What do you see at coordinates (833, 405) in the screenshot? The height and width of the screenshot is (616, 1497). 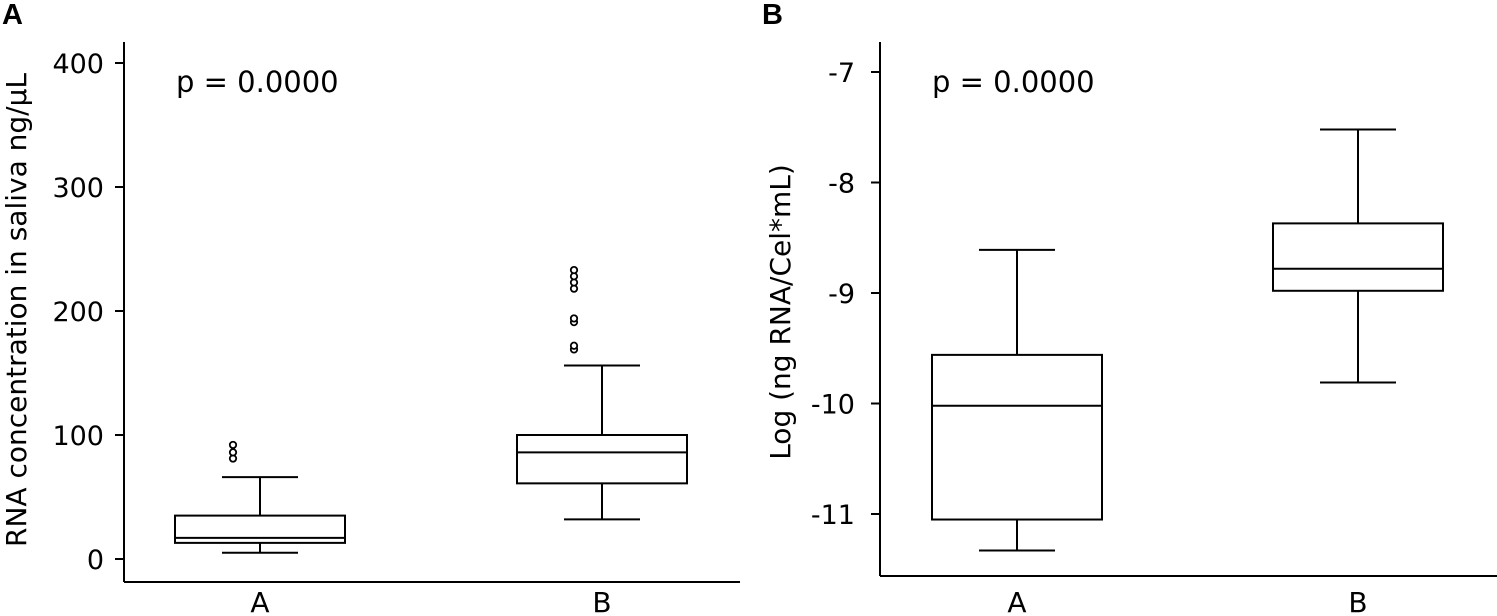 I see `y-tick-label: -10` at bounding box center [833, 405].